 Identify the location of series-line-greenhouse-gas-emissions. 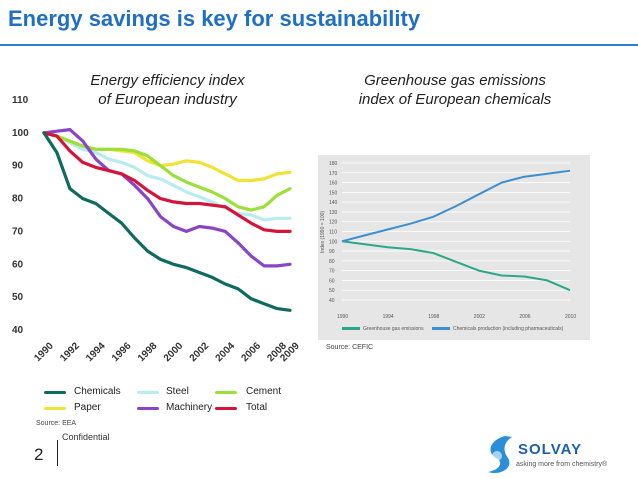
(456, 266).